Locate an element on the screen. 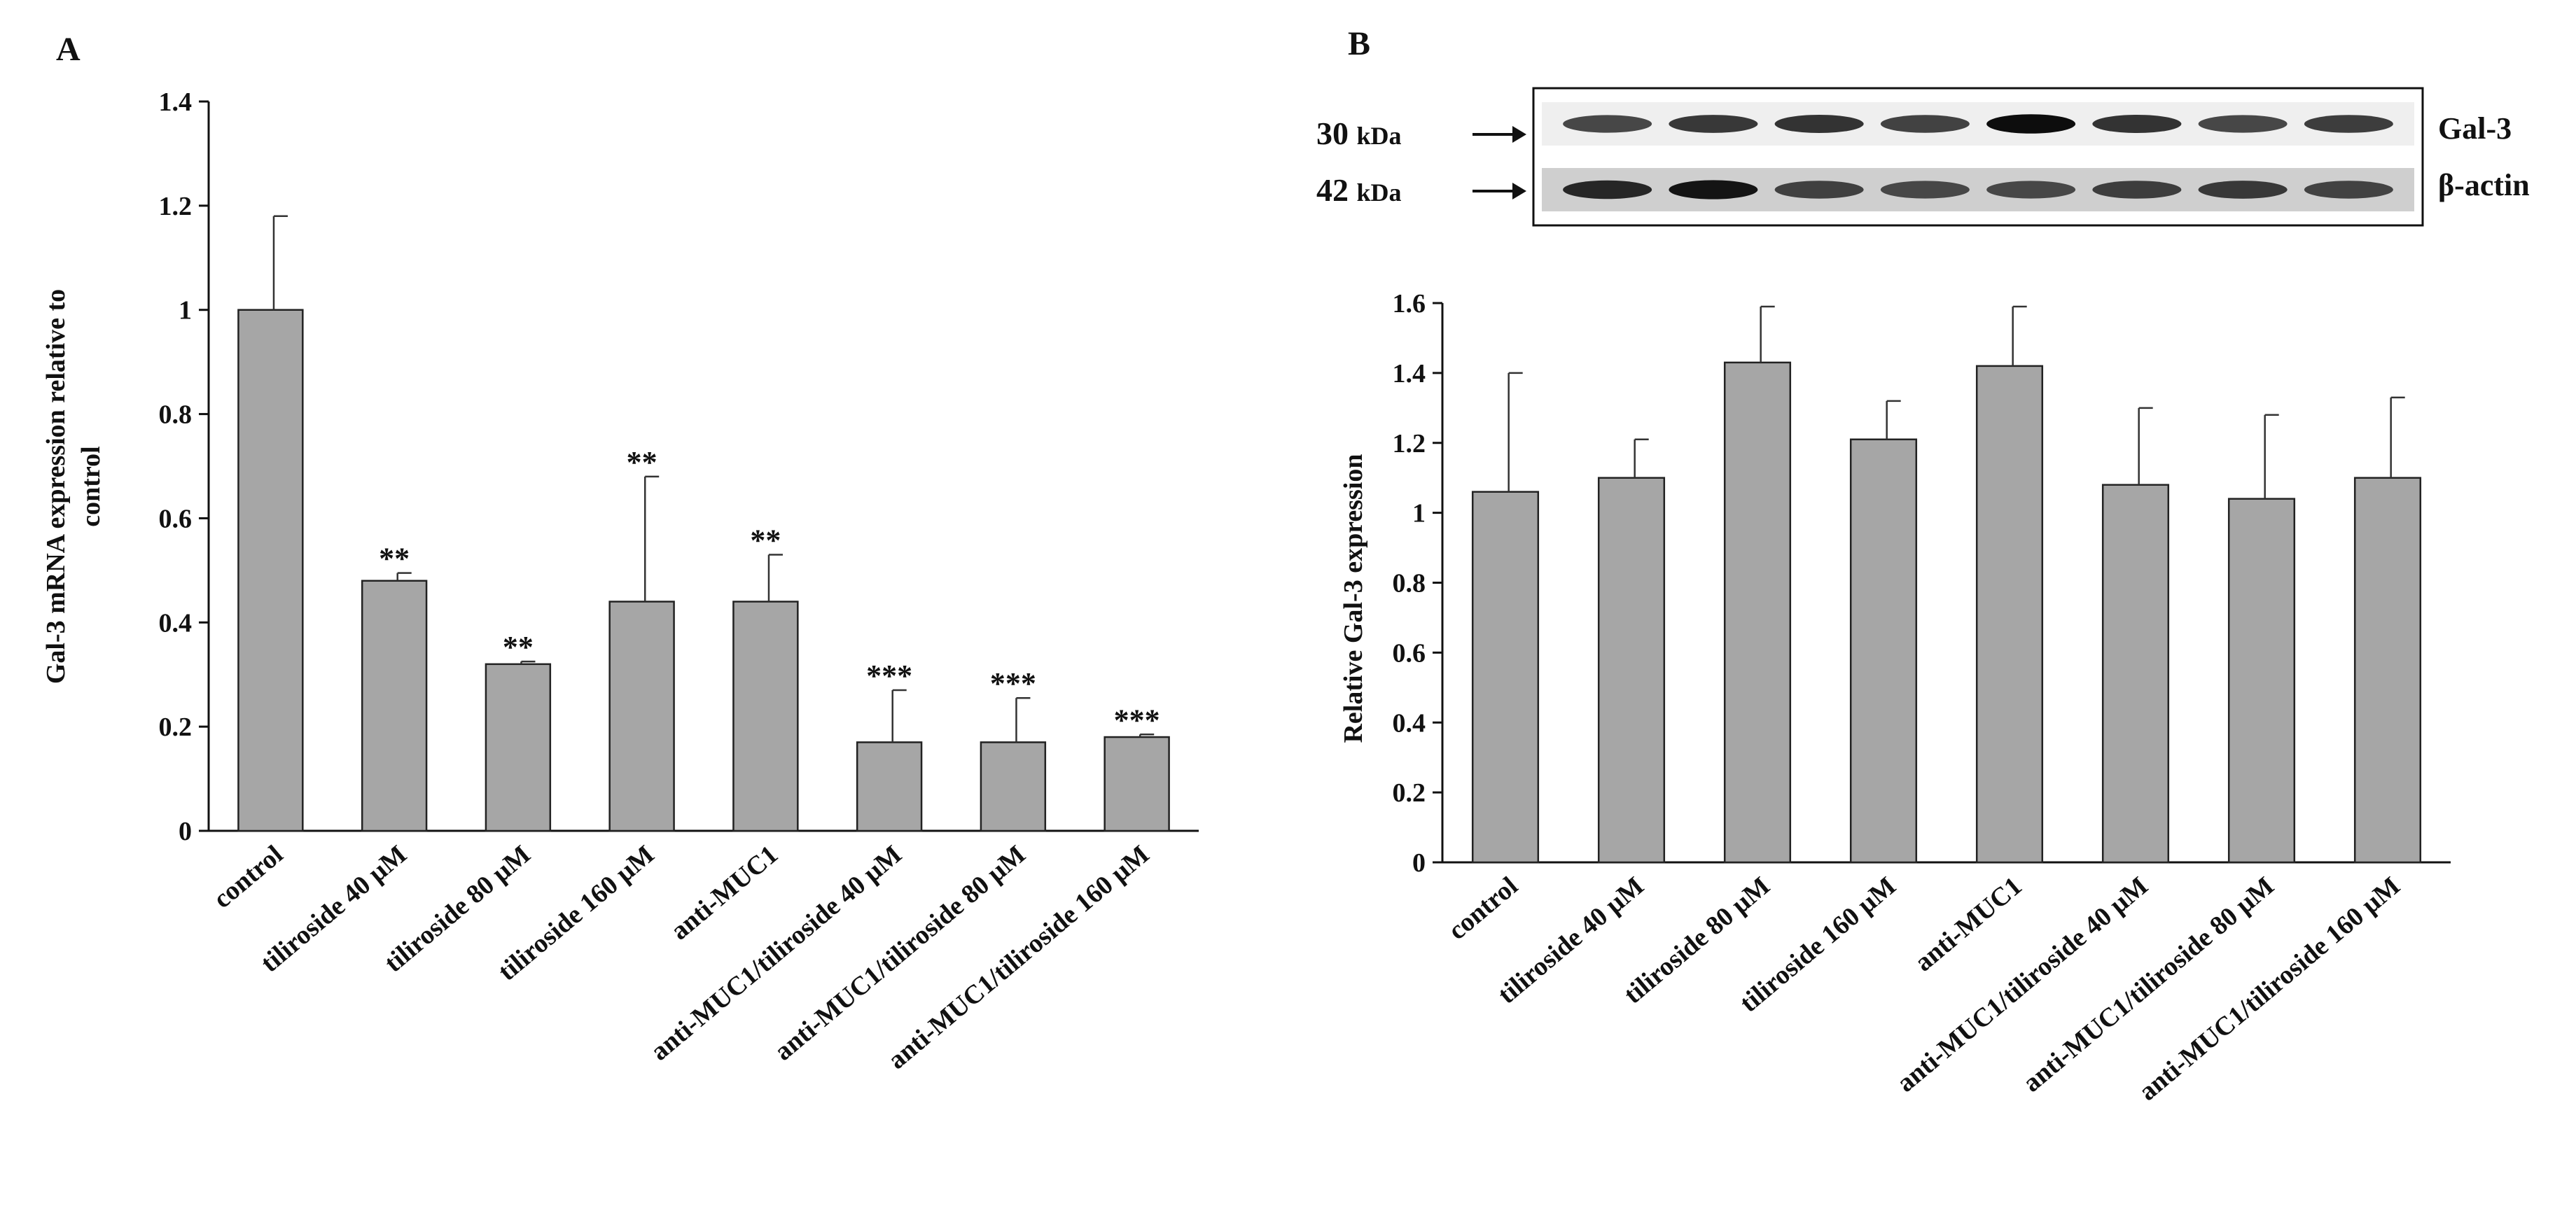  panel-a-ylabel-line1: Gal-3 mRNA expression relative to is located at coordinates (56, 486).